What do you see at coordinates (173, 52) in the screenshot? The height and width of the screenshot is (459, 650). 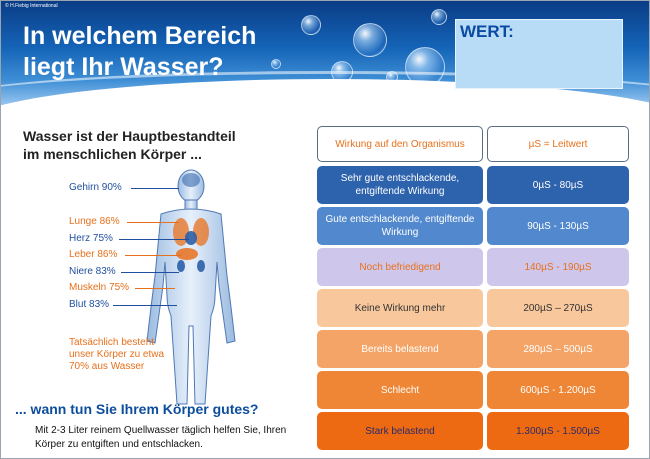 I see `page-title: In welchem Bereich liegt Ihr Wasser?` at bounding box center [173, 52].